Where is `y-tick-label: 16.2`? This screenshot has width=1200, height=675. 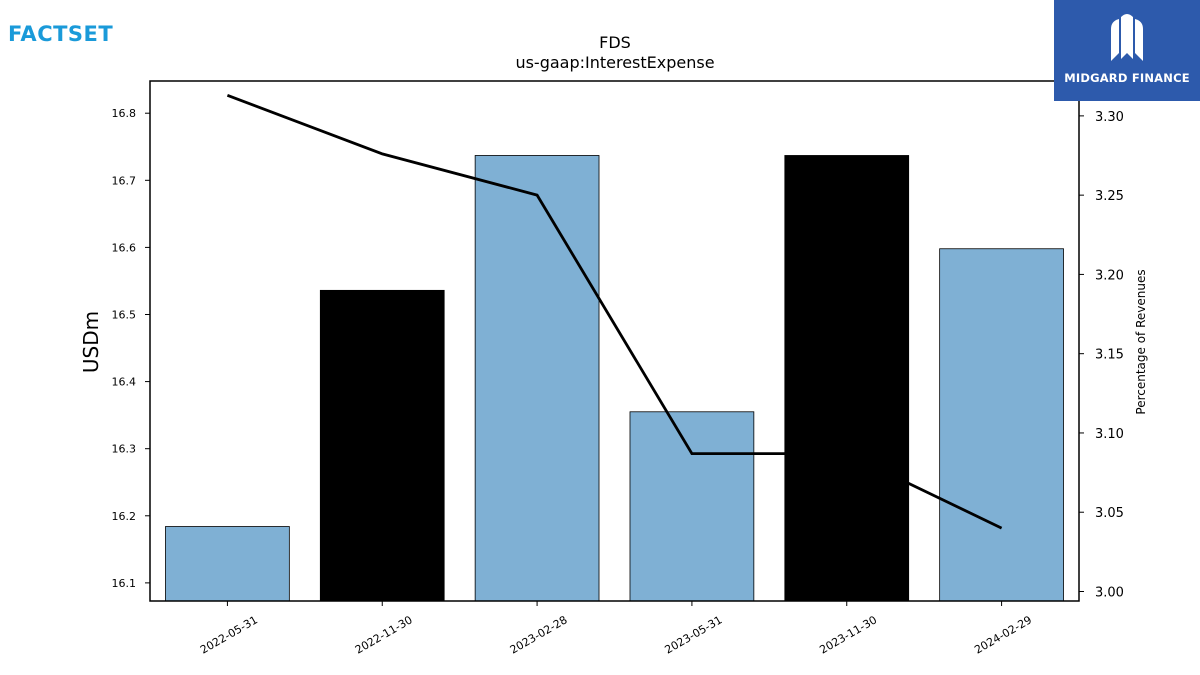 y-tick-label: 16.2 is located at coordinates (124, 516).